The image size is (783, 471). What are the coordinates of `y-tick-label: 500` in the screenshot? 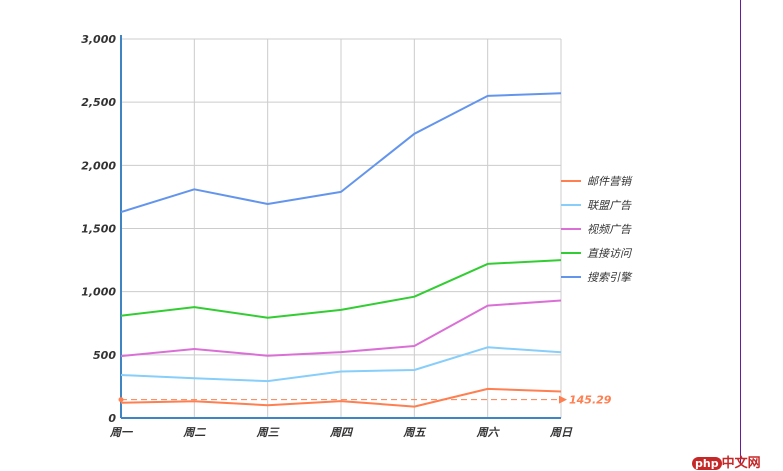 It's located at (104, 355).